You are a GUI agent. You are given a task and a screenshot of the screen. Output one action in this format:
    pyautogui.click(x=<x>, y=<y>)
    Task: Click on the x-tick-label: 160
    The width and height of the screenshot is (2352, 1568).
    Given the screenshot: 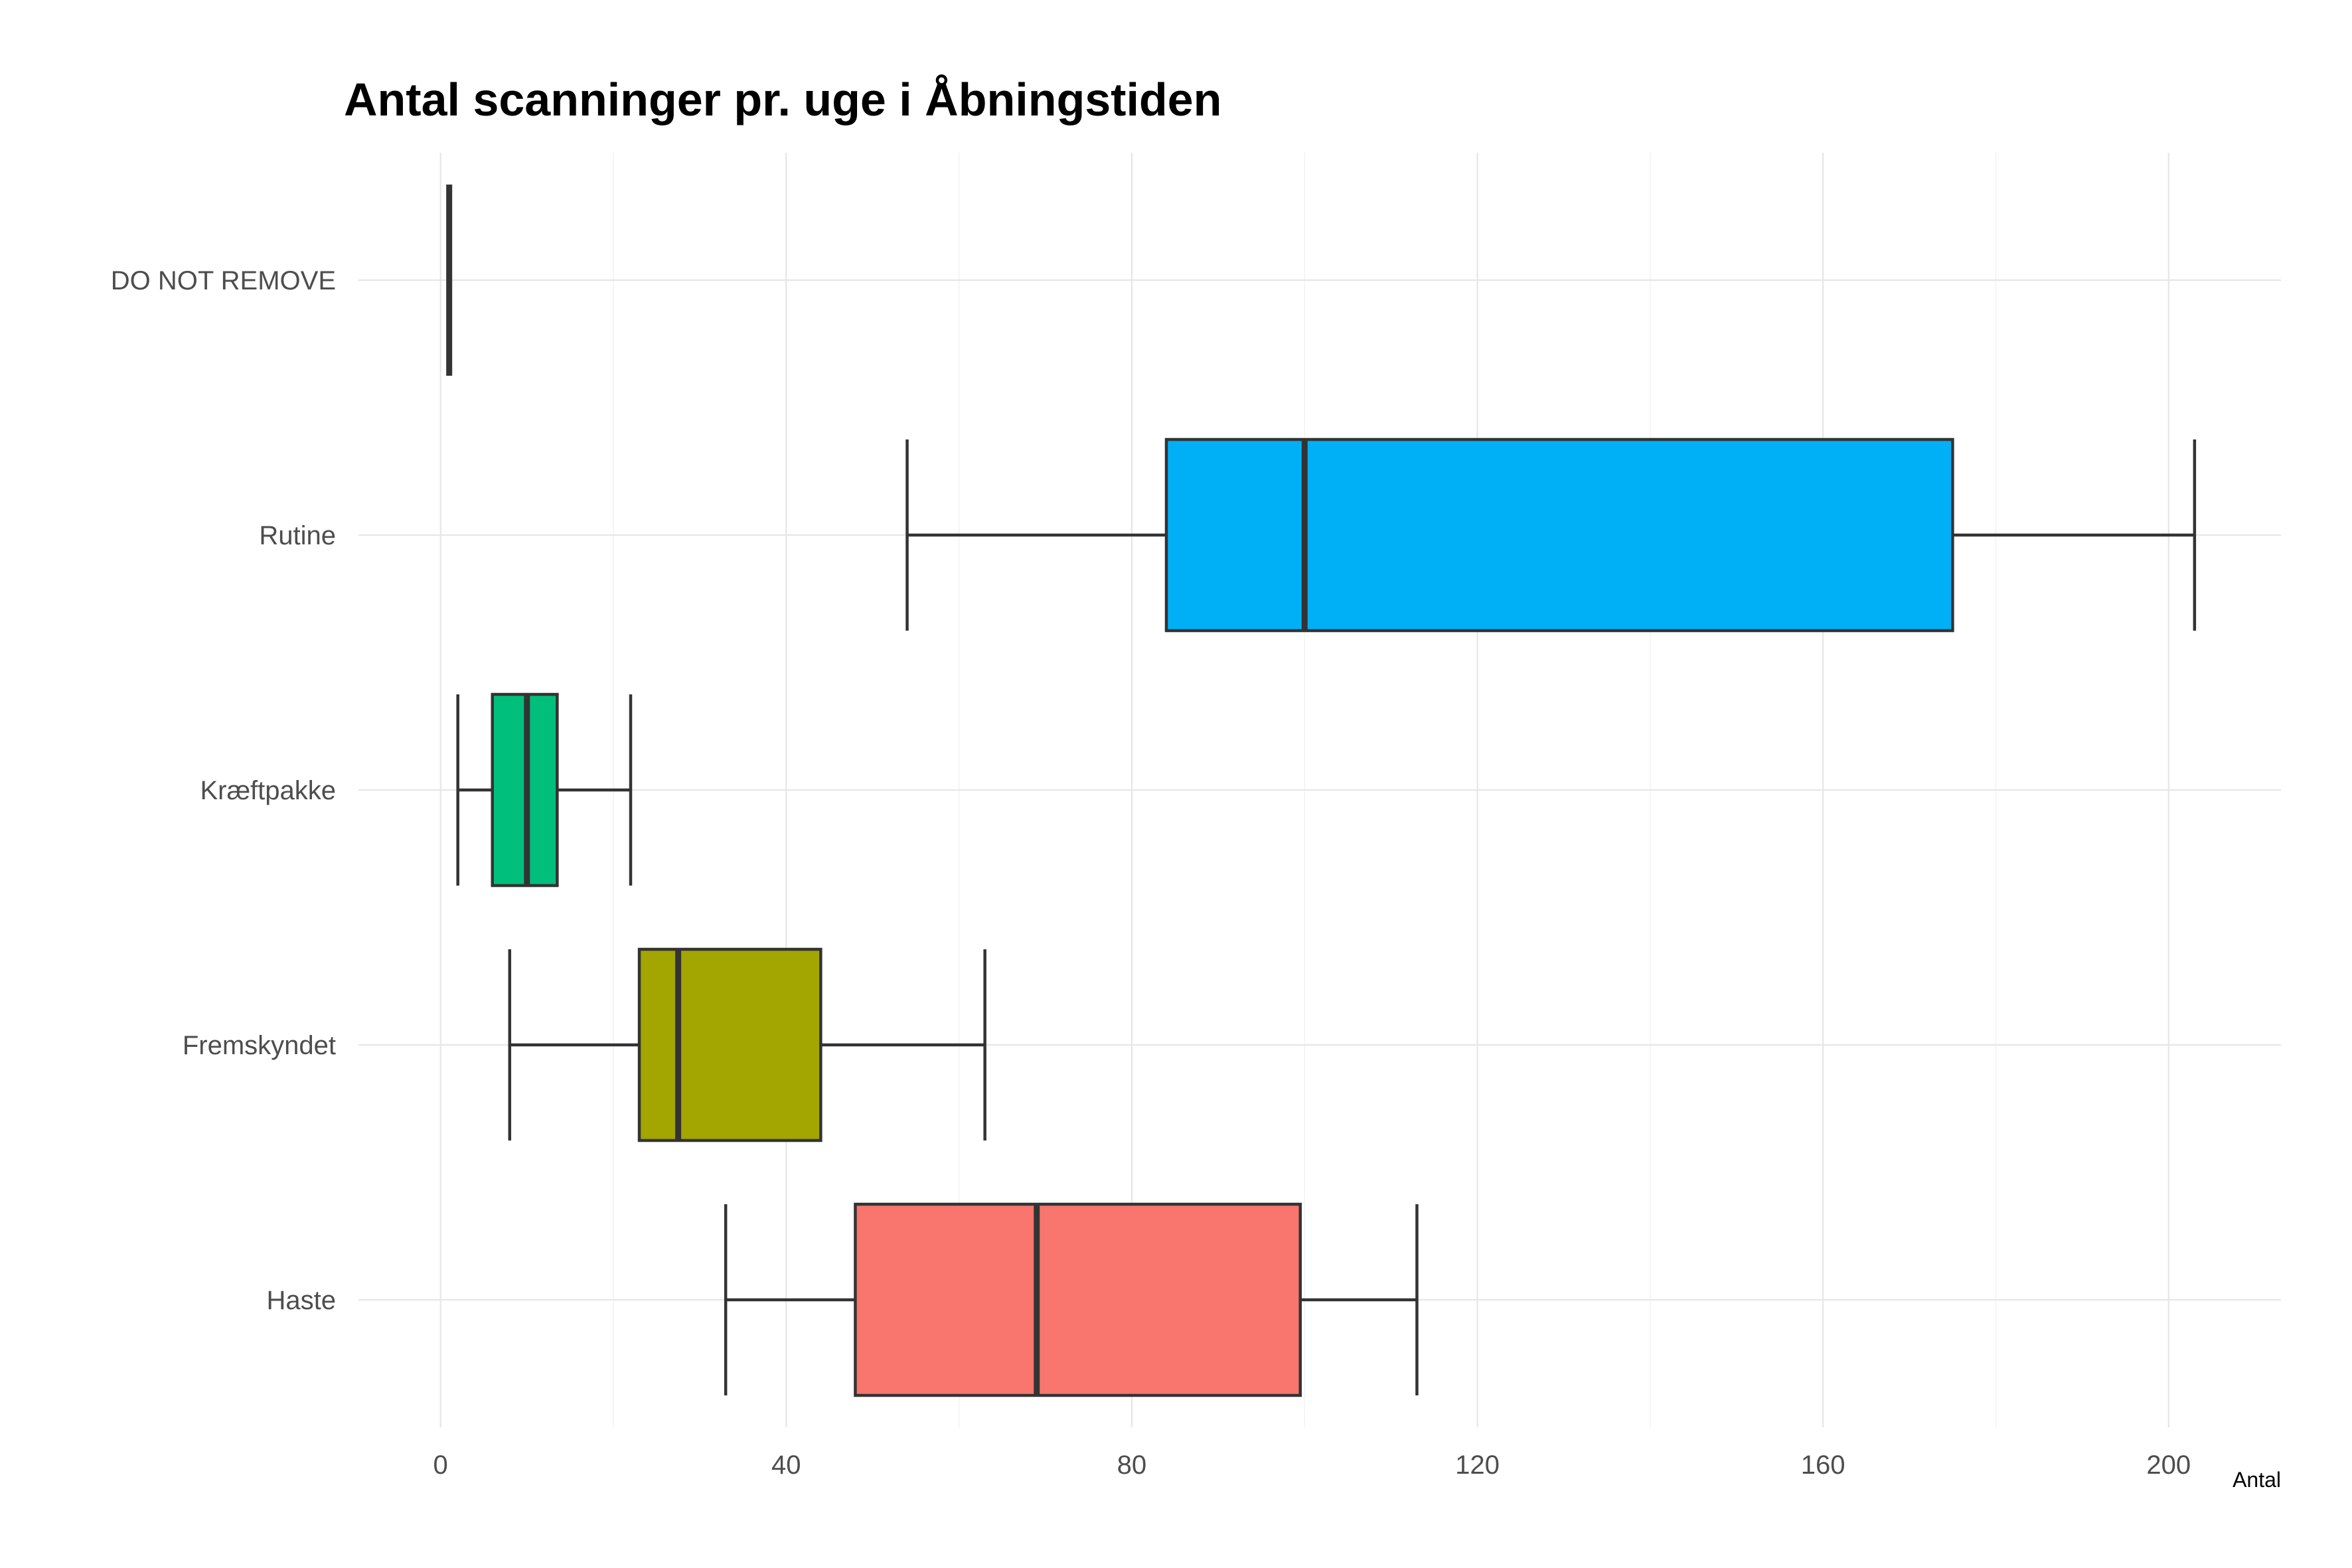 What is the action you would take?
    pyautogui.click(x=1823, y=1465)
    